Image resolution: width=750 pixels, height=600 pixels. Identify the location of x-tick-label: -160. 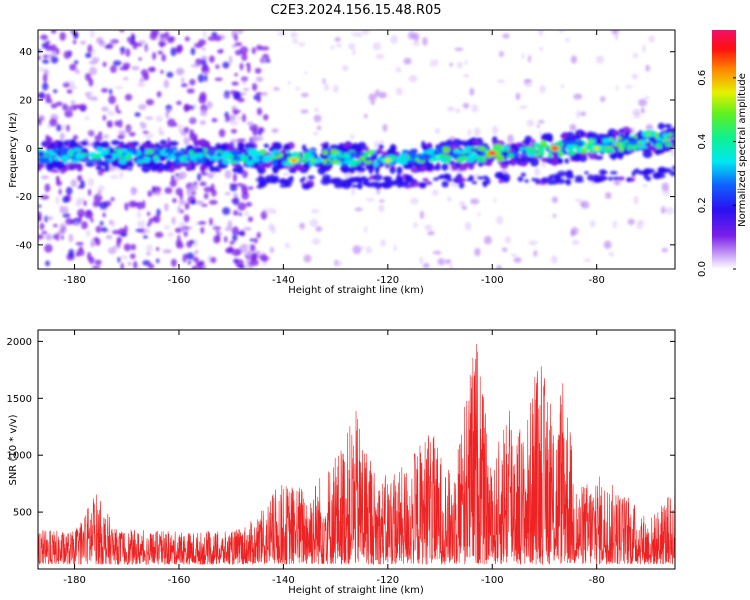
(179, 280).